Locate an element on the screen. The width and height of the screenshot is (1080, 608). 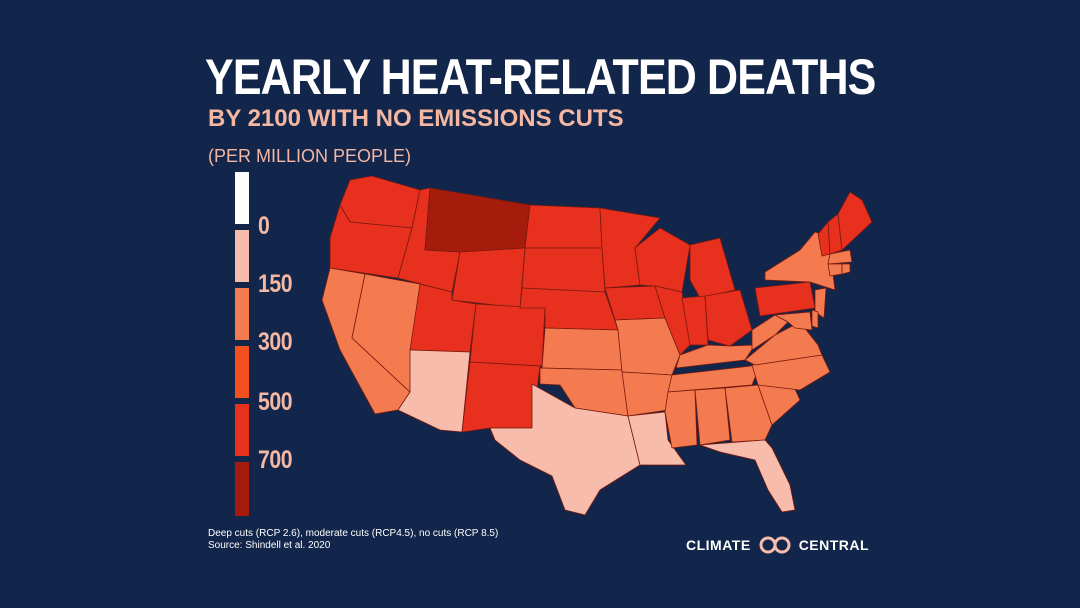
state-west-virginia is located at coordinates (770, 332).